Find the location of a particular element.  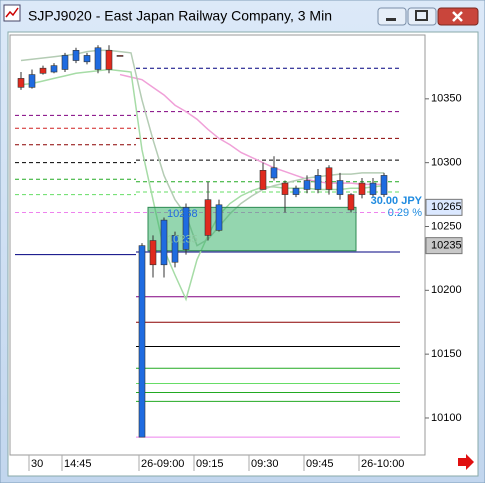

x-tick-label: 30 is located at coordinates (37, 464).